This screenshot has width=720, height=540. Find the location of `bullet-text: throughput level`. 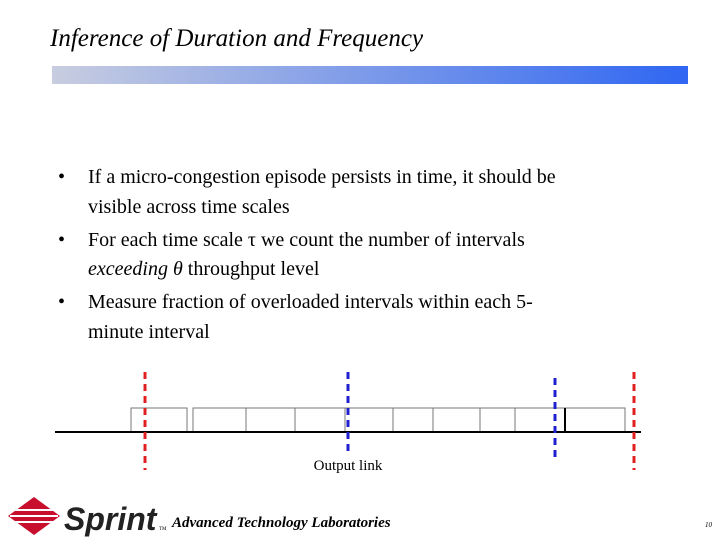

bullet-text: throughput level is located at coordinates (251, 269).